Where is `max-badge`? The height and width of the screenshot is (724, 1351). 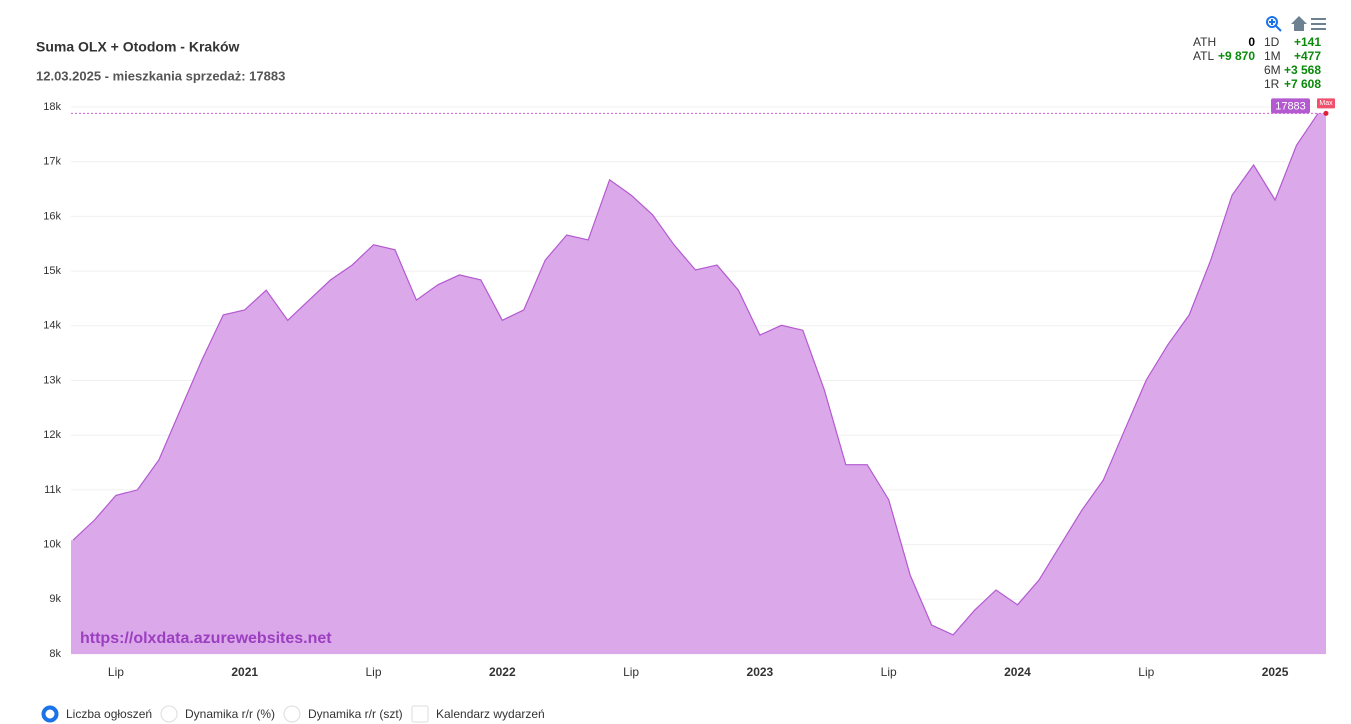
max-badge is located at coordinates (1326, 103).